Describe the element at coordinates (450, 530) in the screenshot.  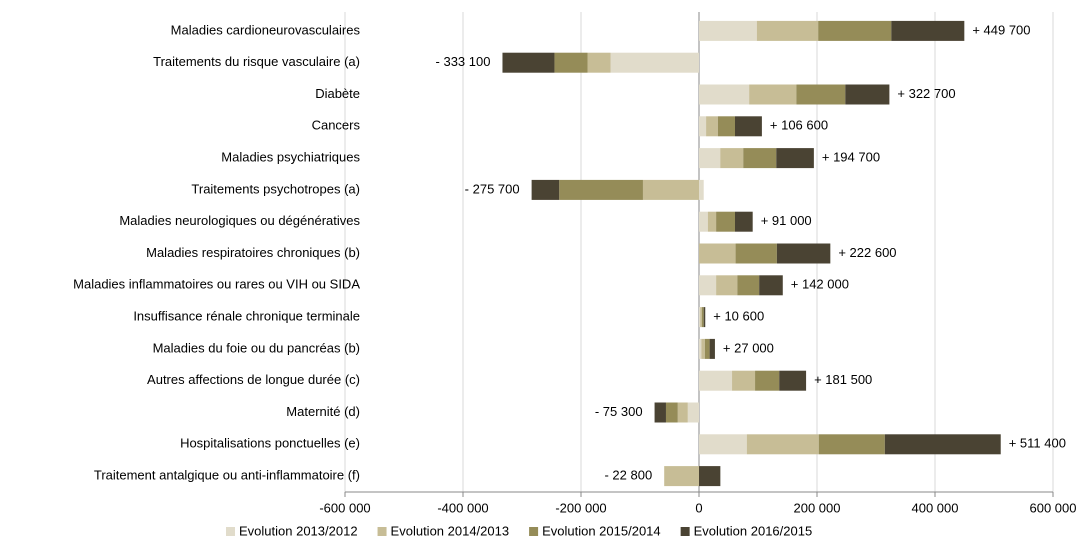
I see `legend-label: Evolution 2014/2013` at that location.